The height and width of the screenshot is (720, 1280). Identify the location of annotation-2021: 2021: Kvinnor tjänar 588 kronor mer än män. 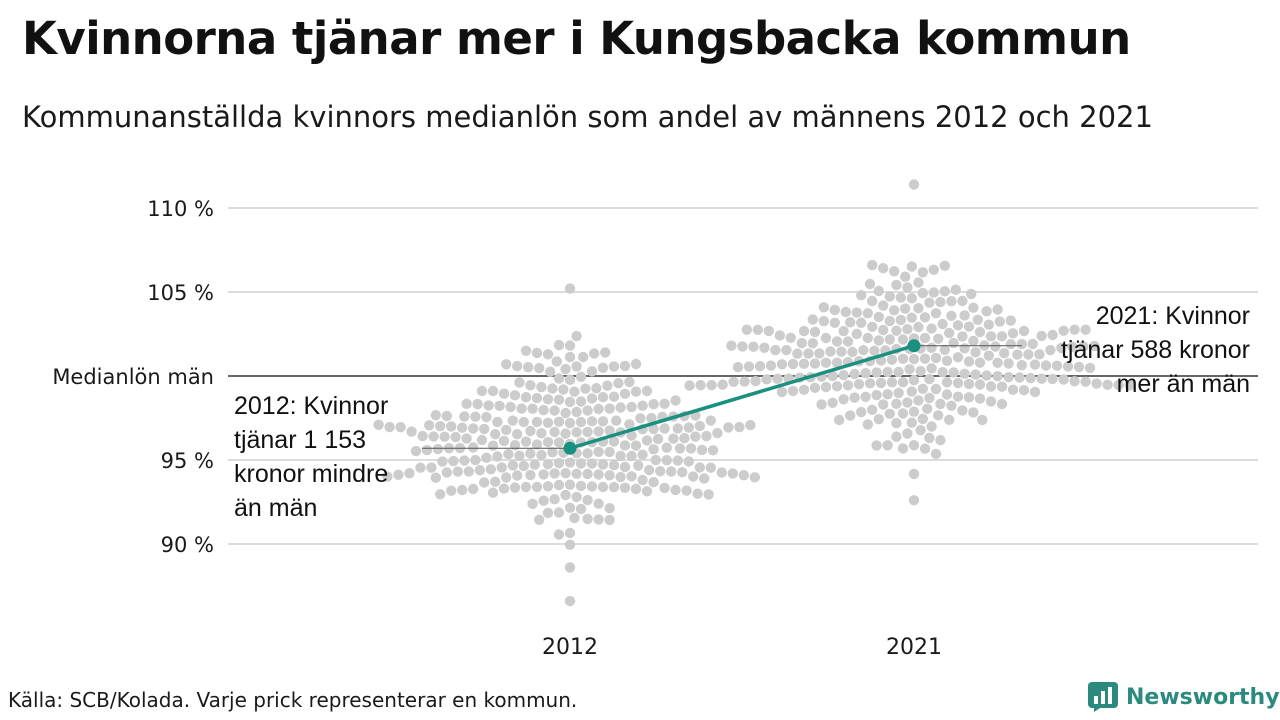
(1155, 350).